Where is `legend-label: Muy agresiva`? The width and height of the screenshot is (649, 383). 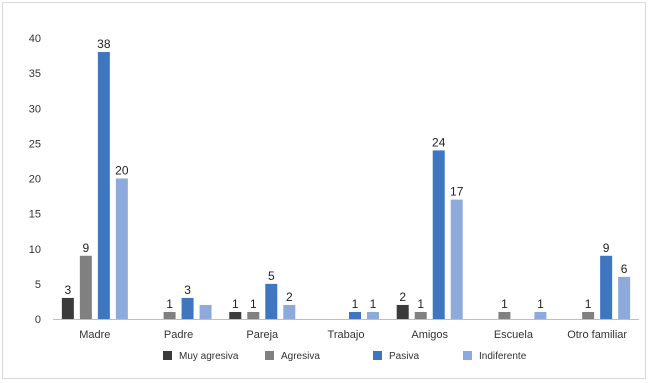 legend-label: Muy agresiva is located at coordinates (209, 356).